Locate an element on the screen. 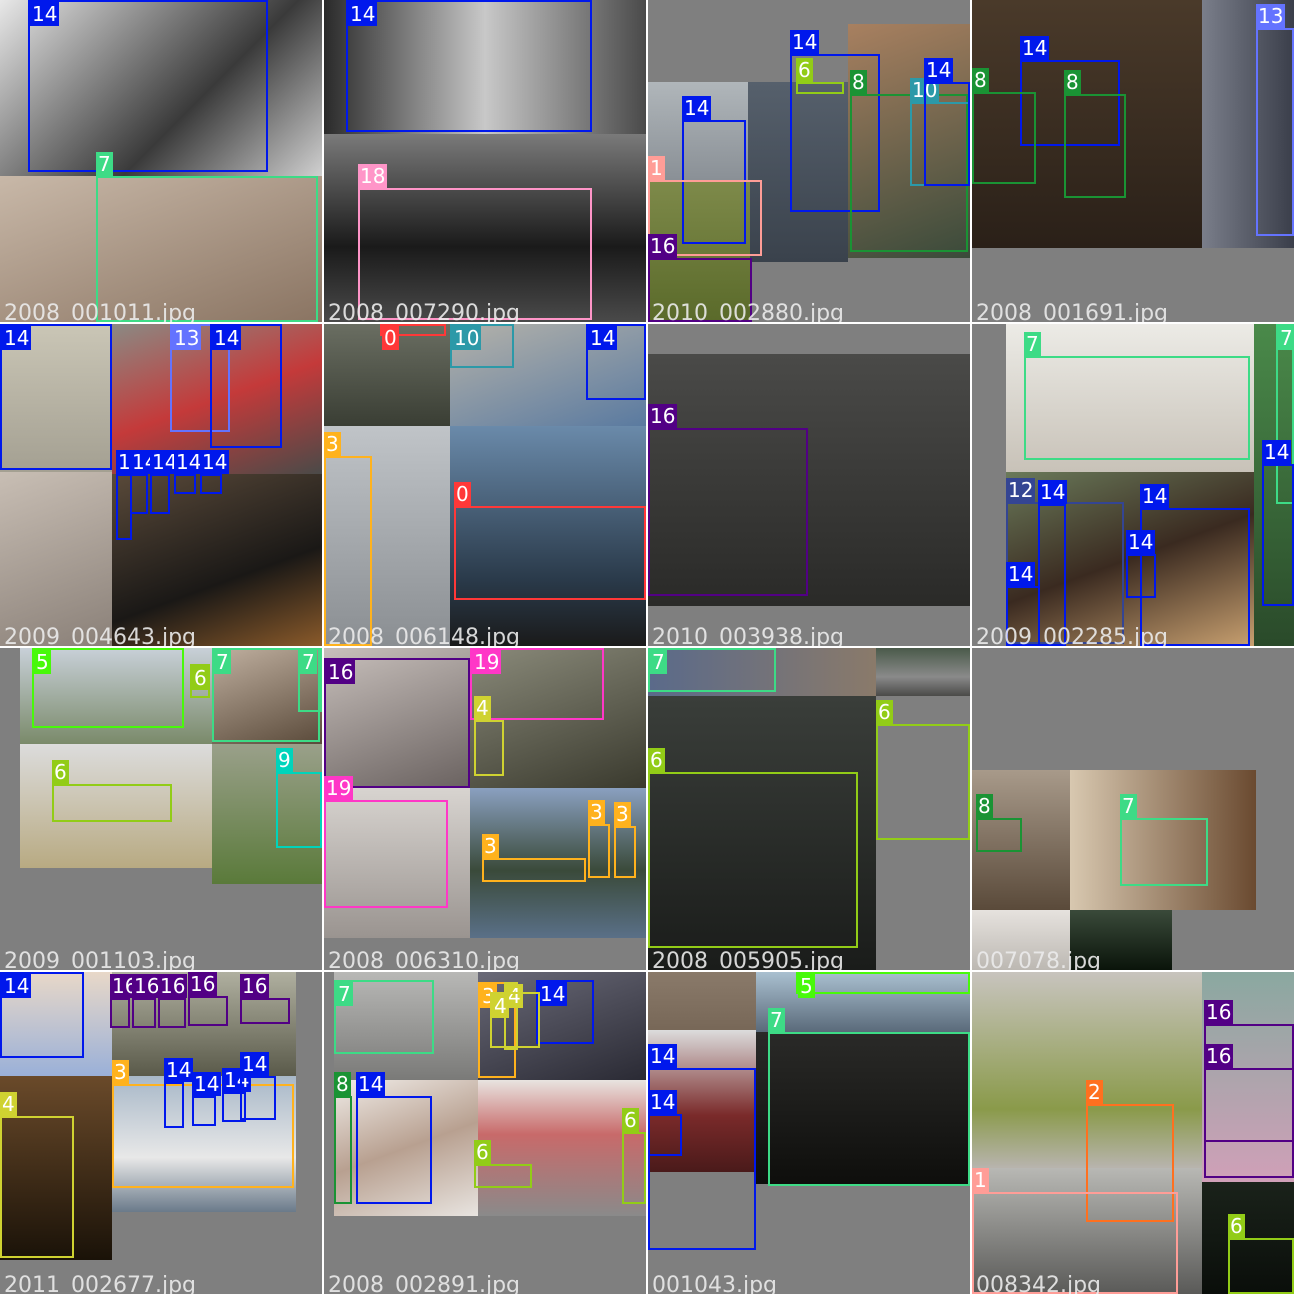 The height and width of the screenshot is (1296, 1296). photo-cow is located at coordinates (267, 814).